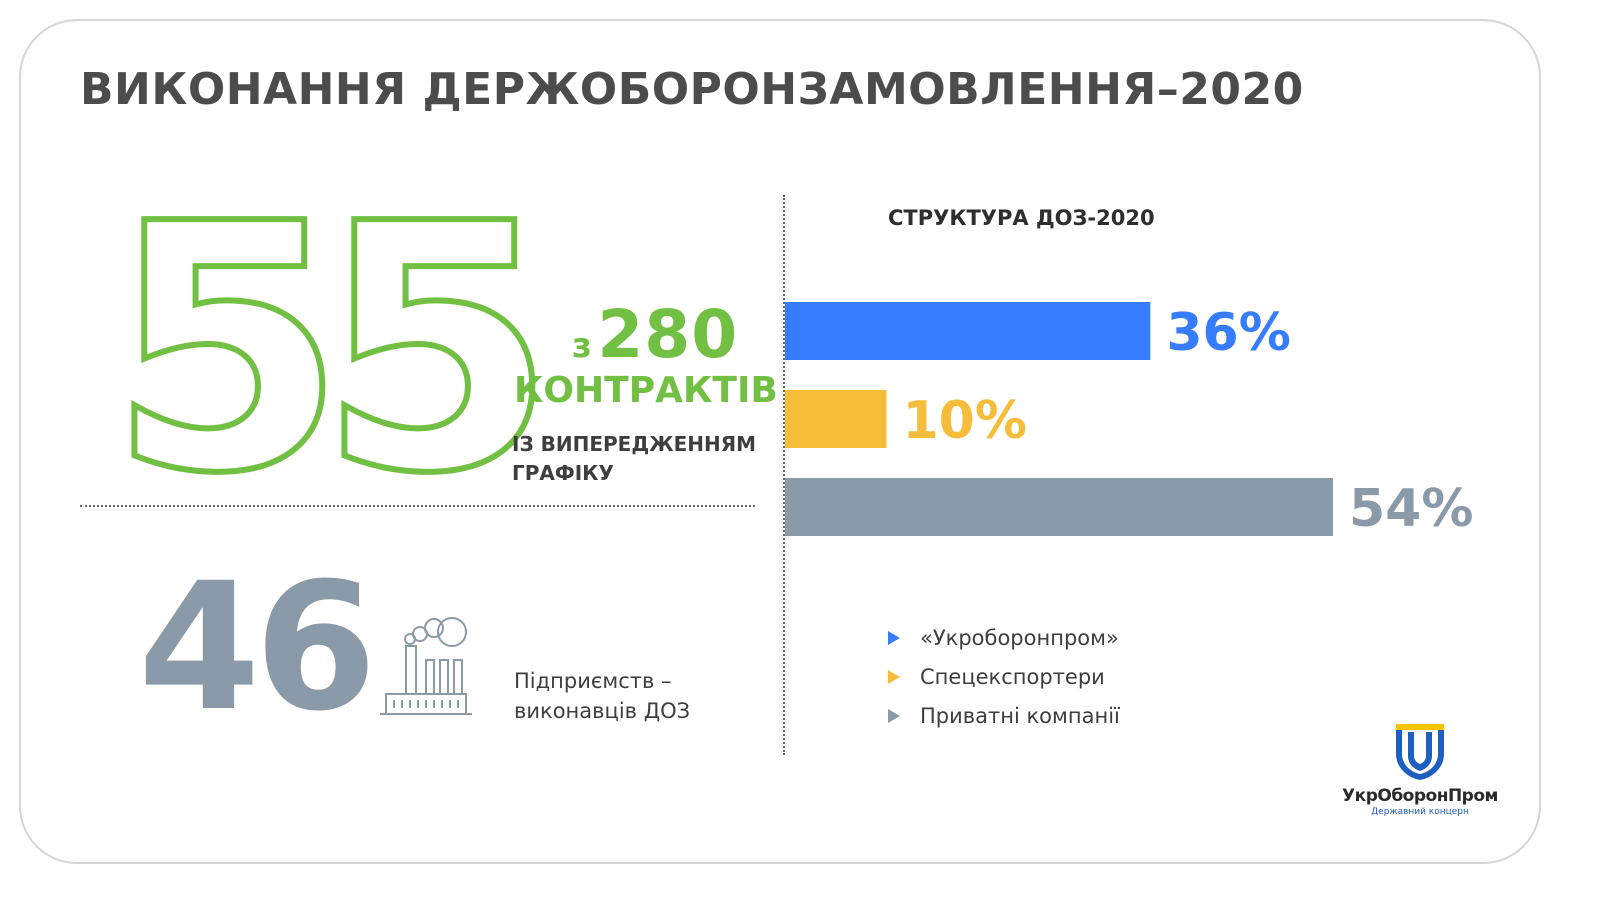 Image resolution: width=1600 pixels, height=900 pixels. Describe the element at coordinates (1020, 715) in the screenshot. I see `legend-label: Приватні компанії` at that location.